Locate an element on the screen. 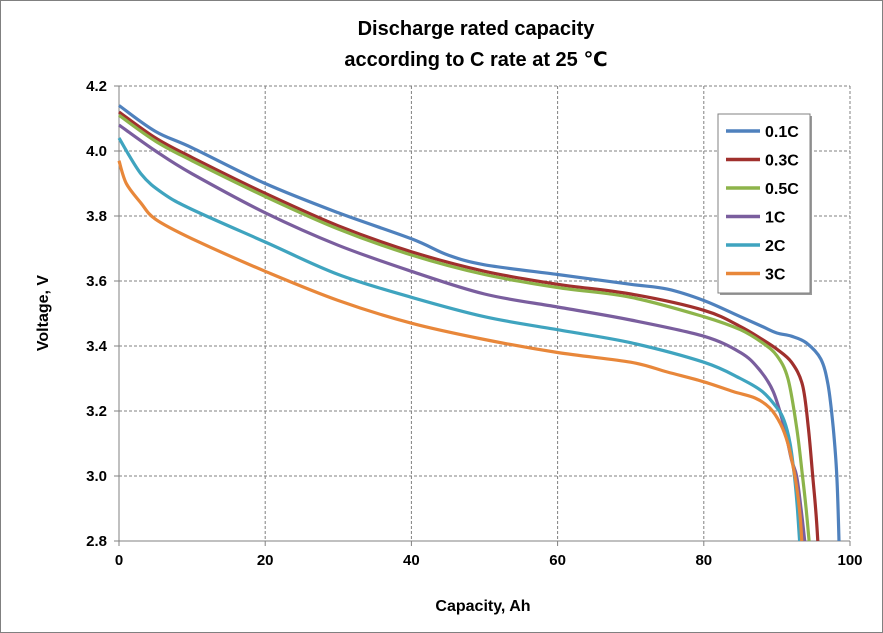 This screenshot has width=883, height=633. y-tick-label: 2.8 is located at coordinates (96, 541).